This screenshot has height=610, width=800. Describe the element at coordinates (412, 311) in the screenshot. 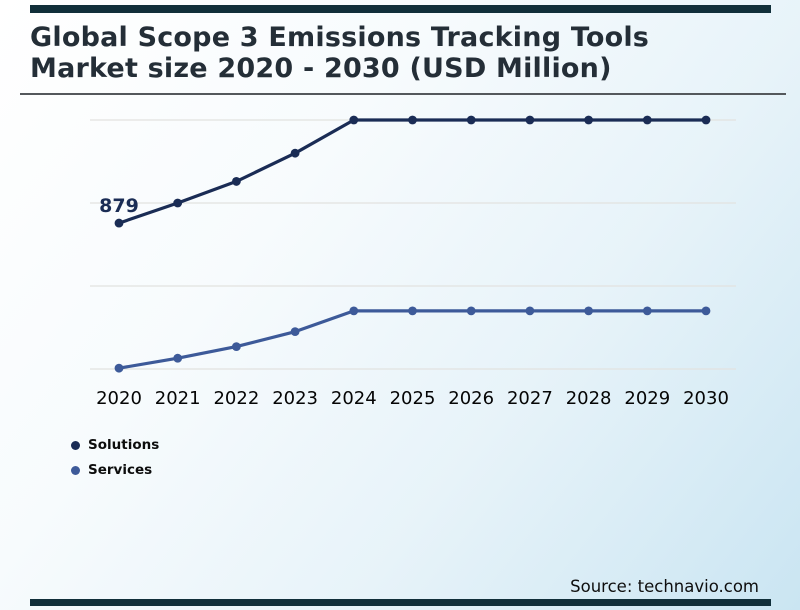

I see `data-point-services-2025` at that location.